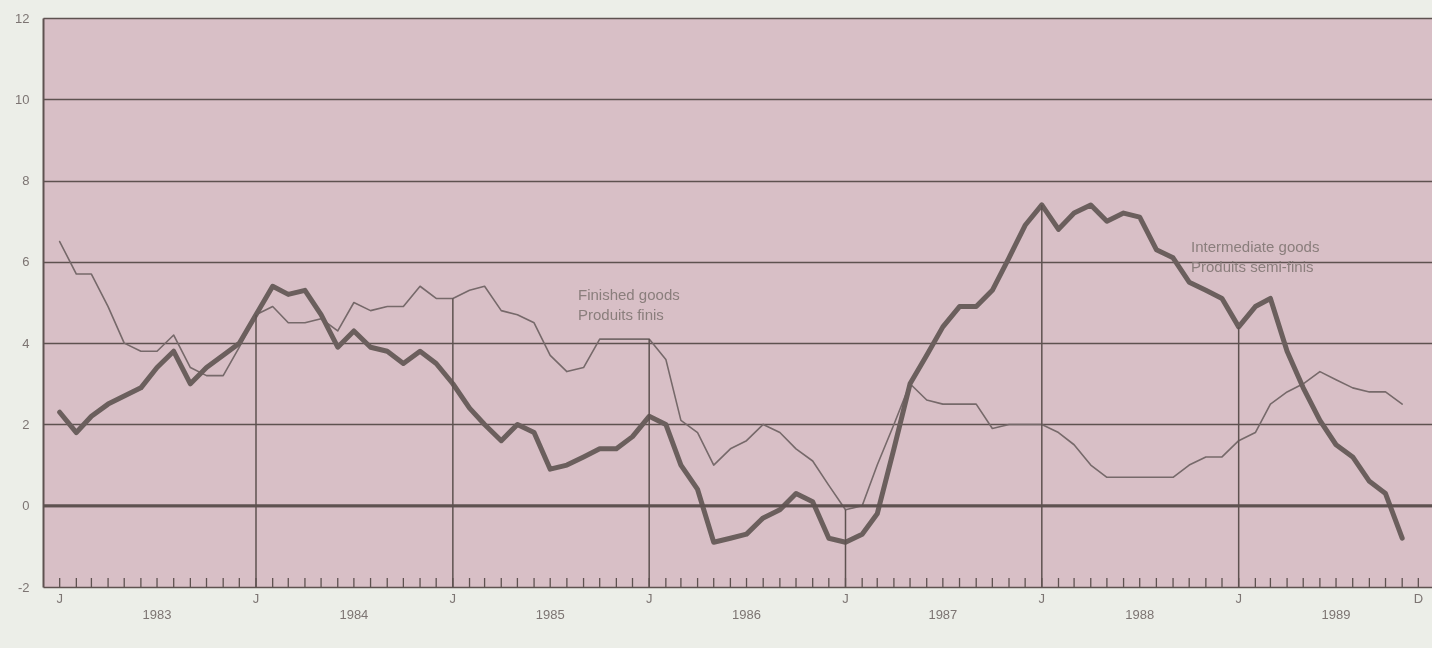  What do you see at coordinates (26, 262) in the screenshot?
I see `y-tick-label: 6` at bounding box center [26, 262].